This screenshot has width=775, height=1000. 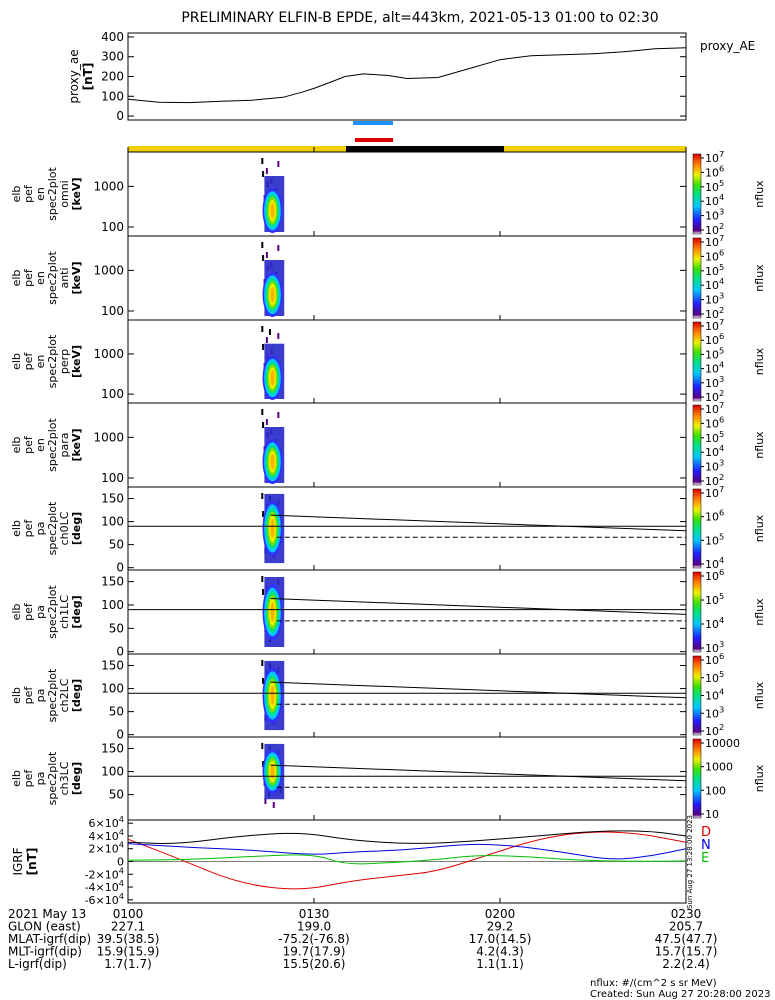 What do you see at coordinates (313, 939) in the screenshot?
I see `xaxis-row-value: -75.2(-76.8)` at bounding box center [313, 939].